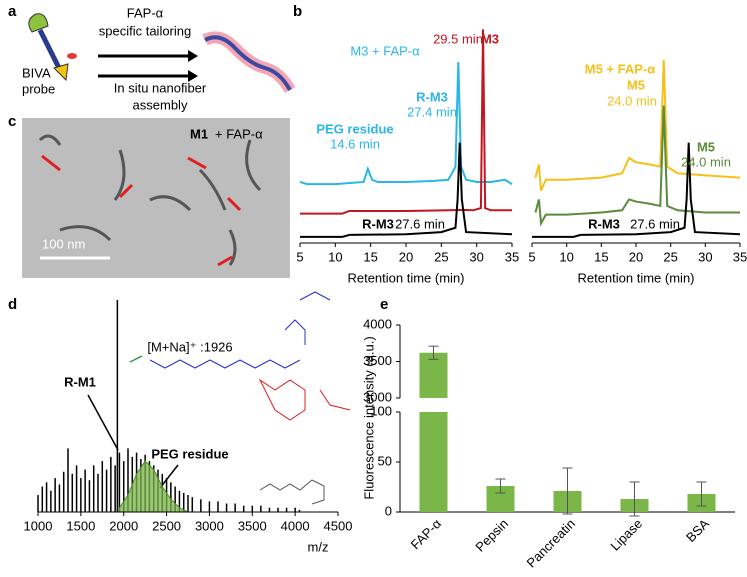 This screenshot has width=747, height=577. What do you see at coordinates (338, 525) in the screenshot?
I see `x-tick-label: 4500` at bounding box center [338, 525].